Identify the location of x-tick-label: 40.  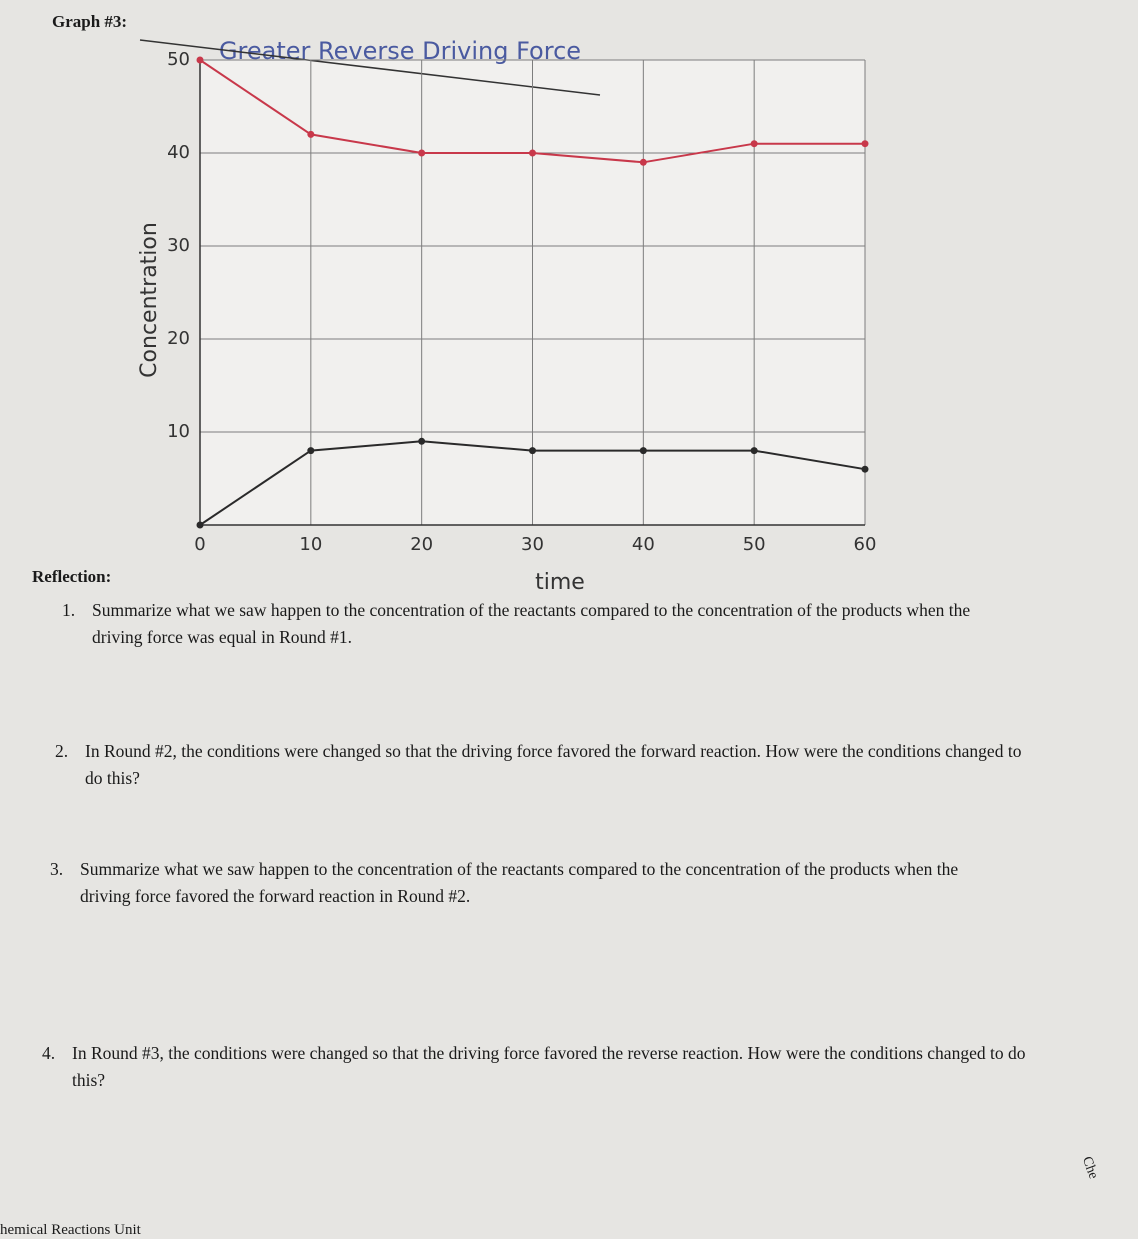
(643, 544).